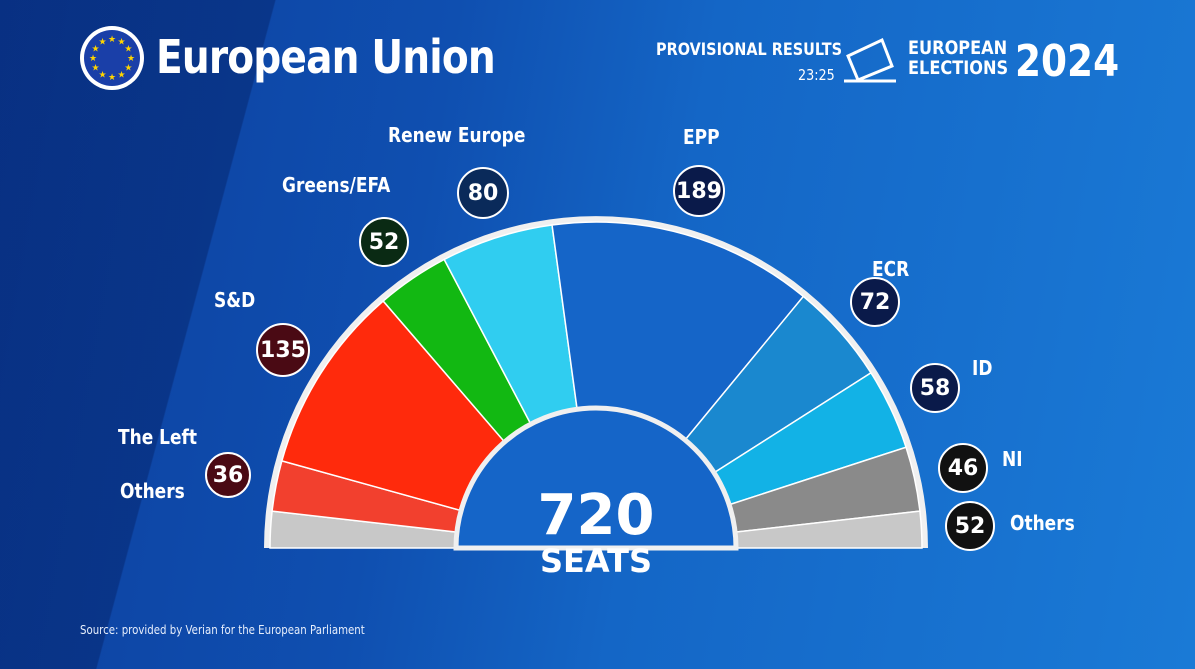 The height and width of the screenshot is (669, 1195). What do you see at coordinates (958, 58) in the screenshot?
I see `elections-label: EUROPEAN ELECTIONS` at bounding box center [958, 58].